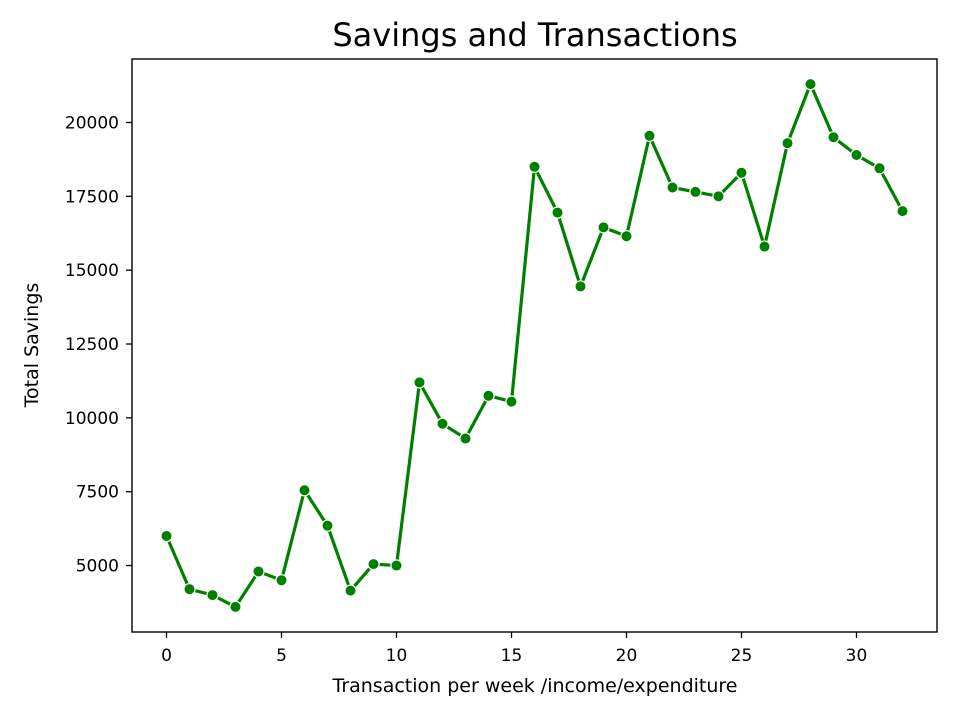  Describe the element at coordinates (32, 346) in the screenshot. I see `y-axis-label: Total Savings` at that location.